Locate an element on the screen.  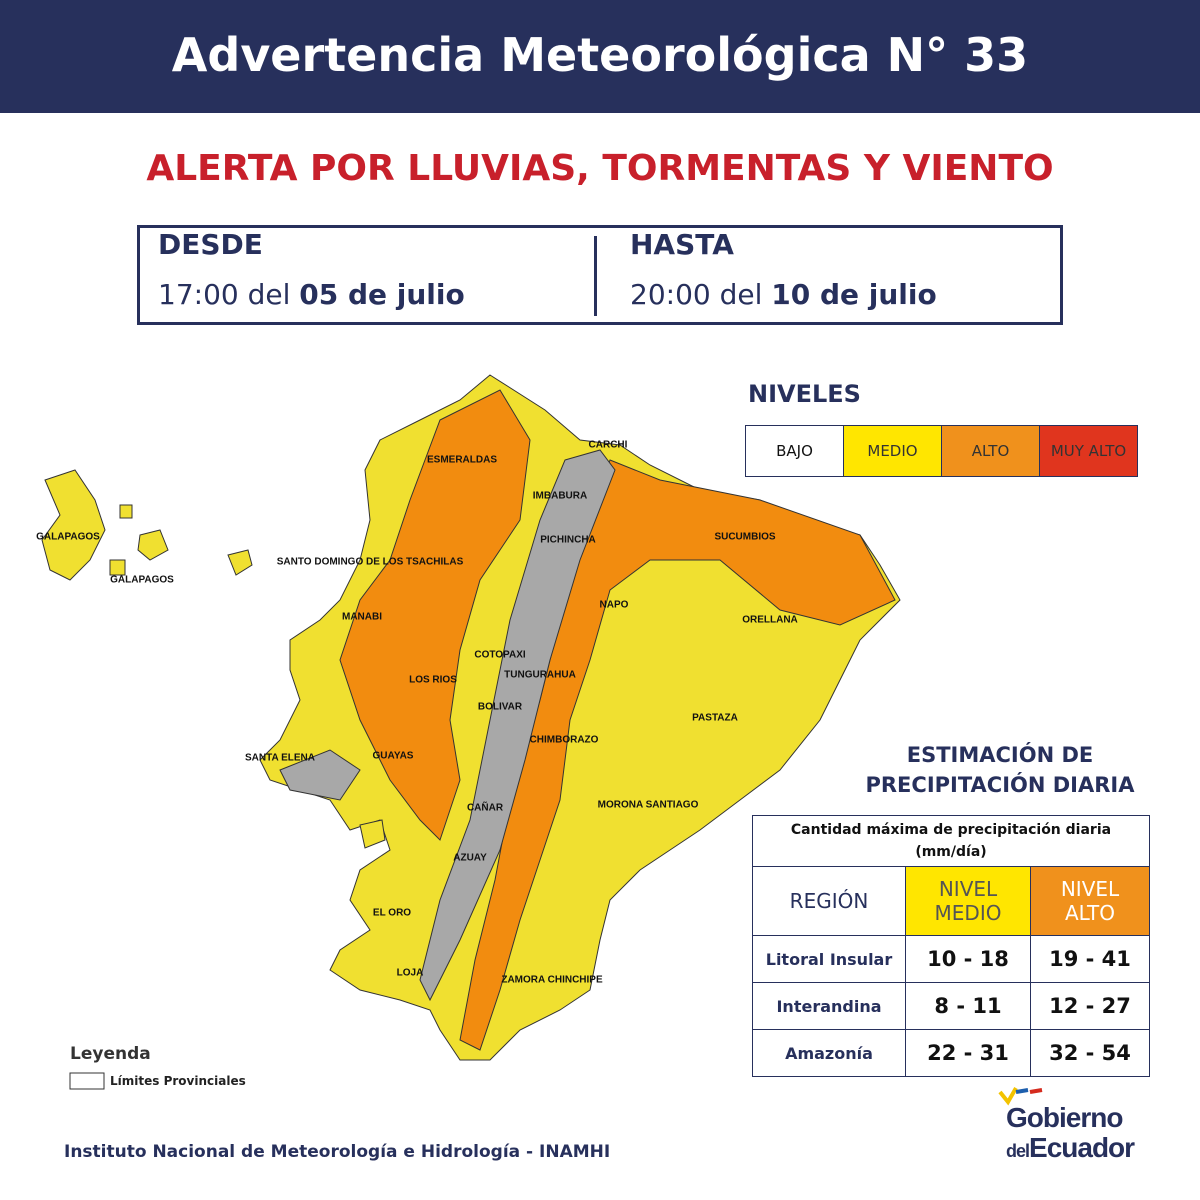
map-label: MANABI is located at coordinates (362, 617).